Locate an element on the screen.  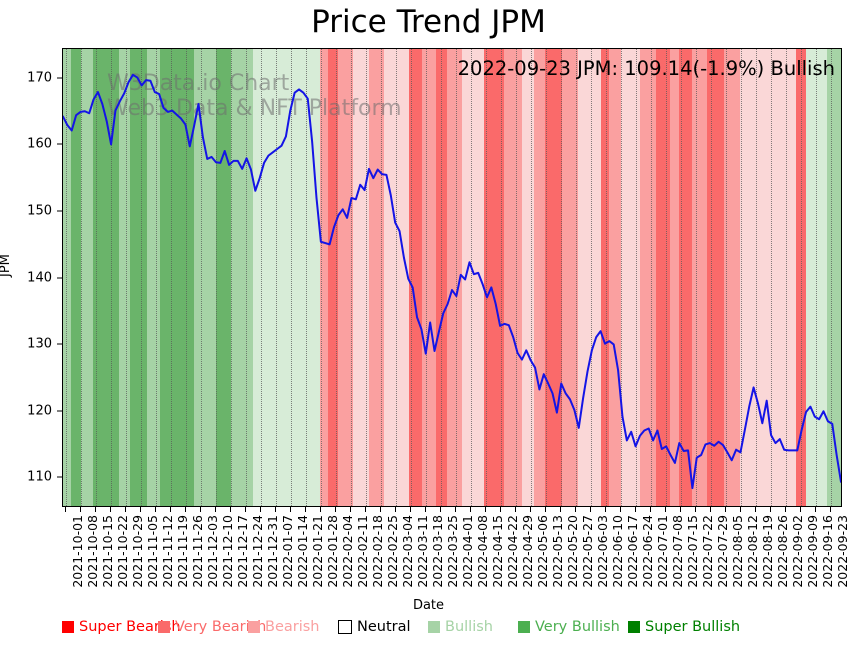
page-title: Price Trend JPM is located at coordinates (428, 22).